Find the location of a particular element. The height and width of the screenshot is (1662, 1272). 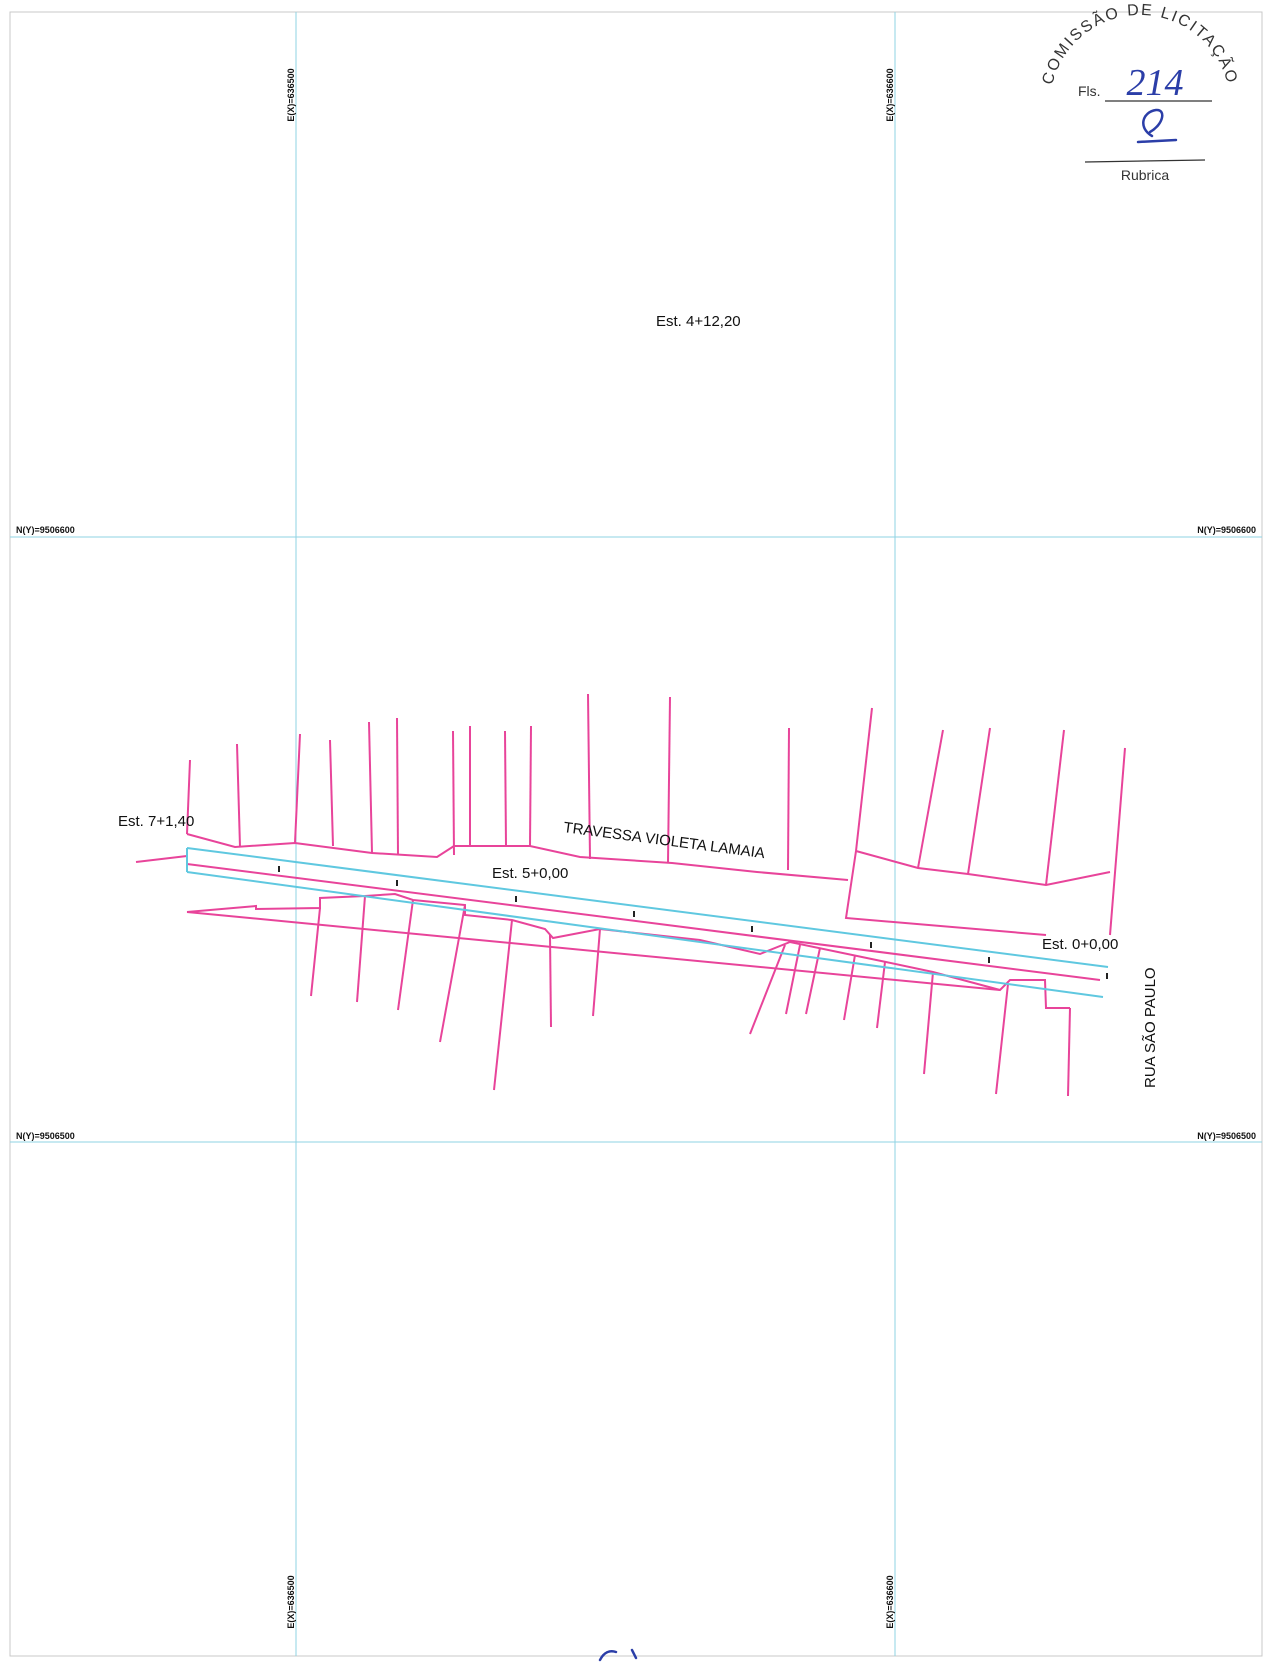

street-axis-south is located at coordinates (645, 934).